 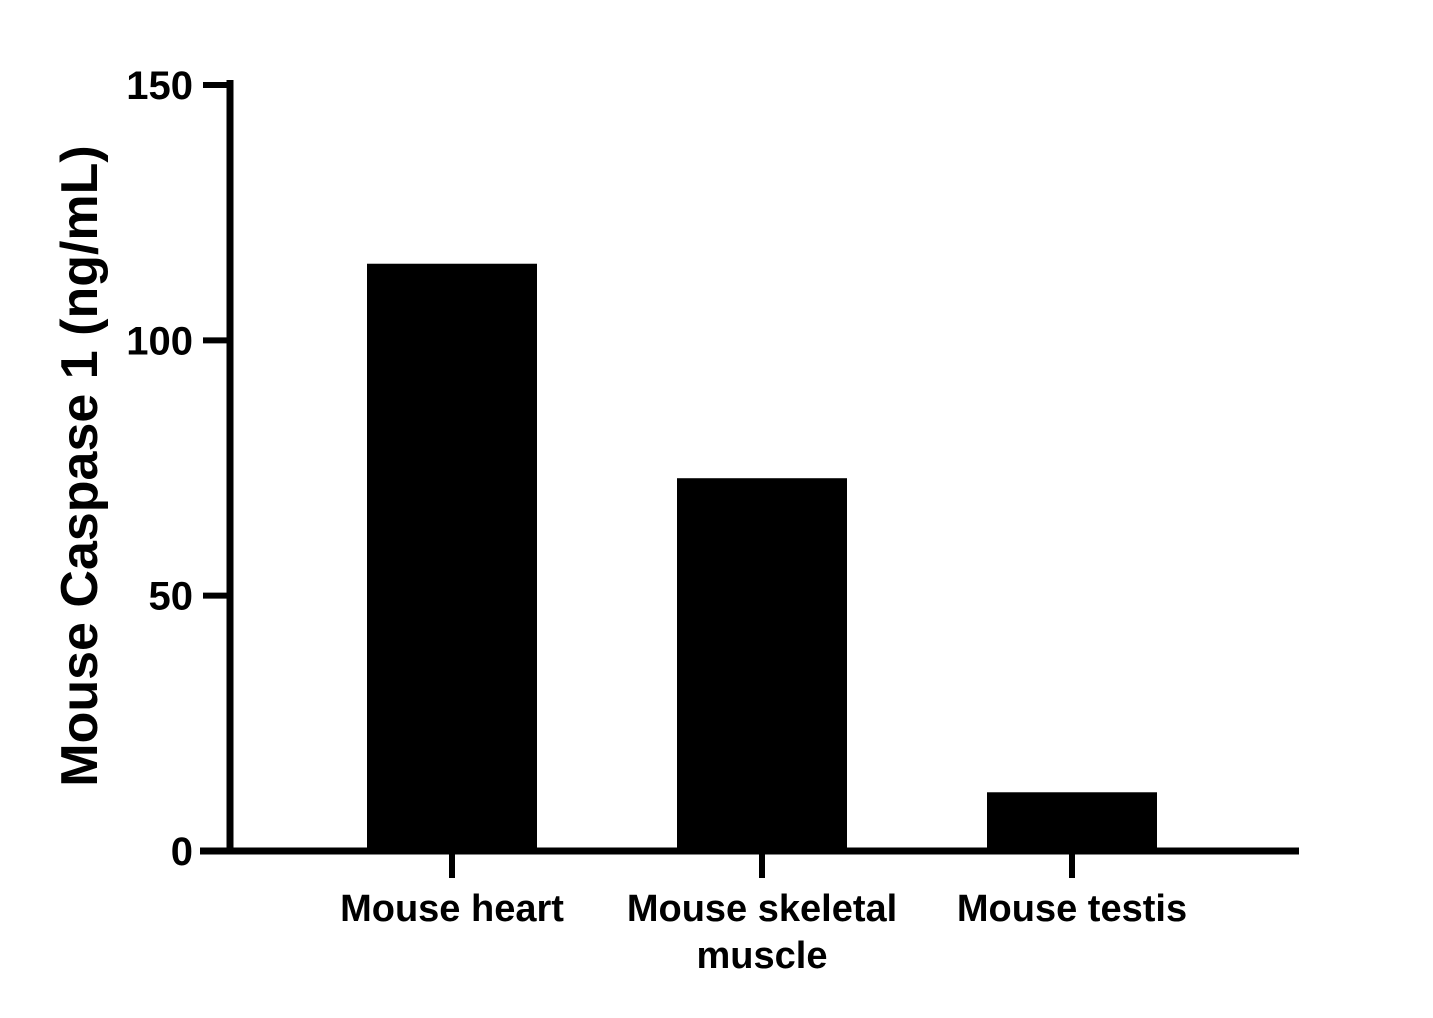 What do you see at coordinates (159, 86) in the screenshot?
I see `y-tick-label: 150` at bounding box center [159, 86].